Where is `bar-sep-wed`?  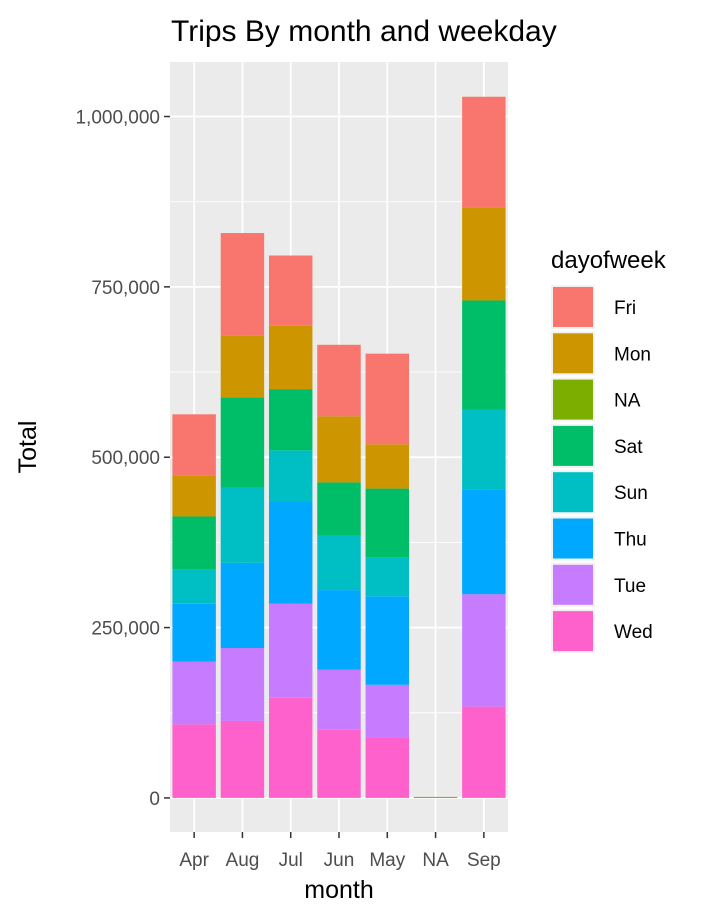 bar-sep-wed is located at coordinates (484, 752).